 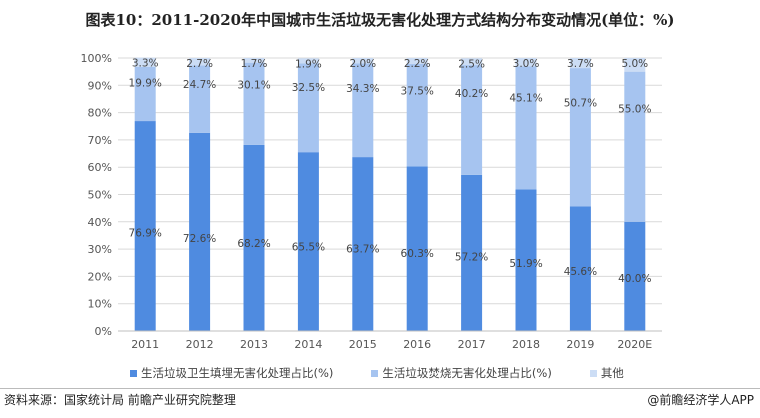 I want to click on x-tick-label: 2020E, so click(x=634, y=344).